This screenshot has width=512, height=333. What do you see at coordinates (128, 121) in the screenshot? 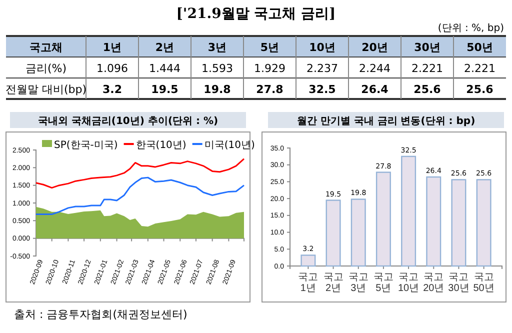
I see `chart-title: 국내외 국채금리(10년) 추이(단위 : %)` at bounding box center [128, 121].